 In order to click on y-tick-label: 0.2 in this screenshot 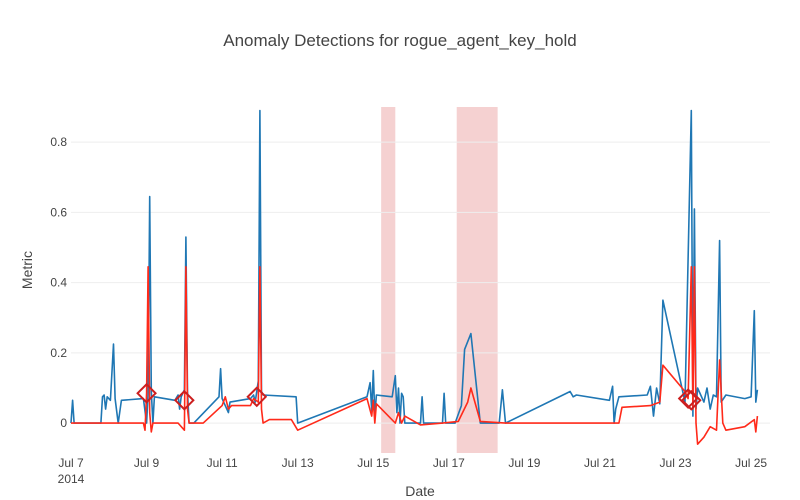, I will do `click(58, 353)`.